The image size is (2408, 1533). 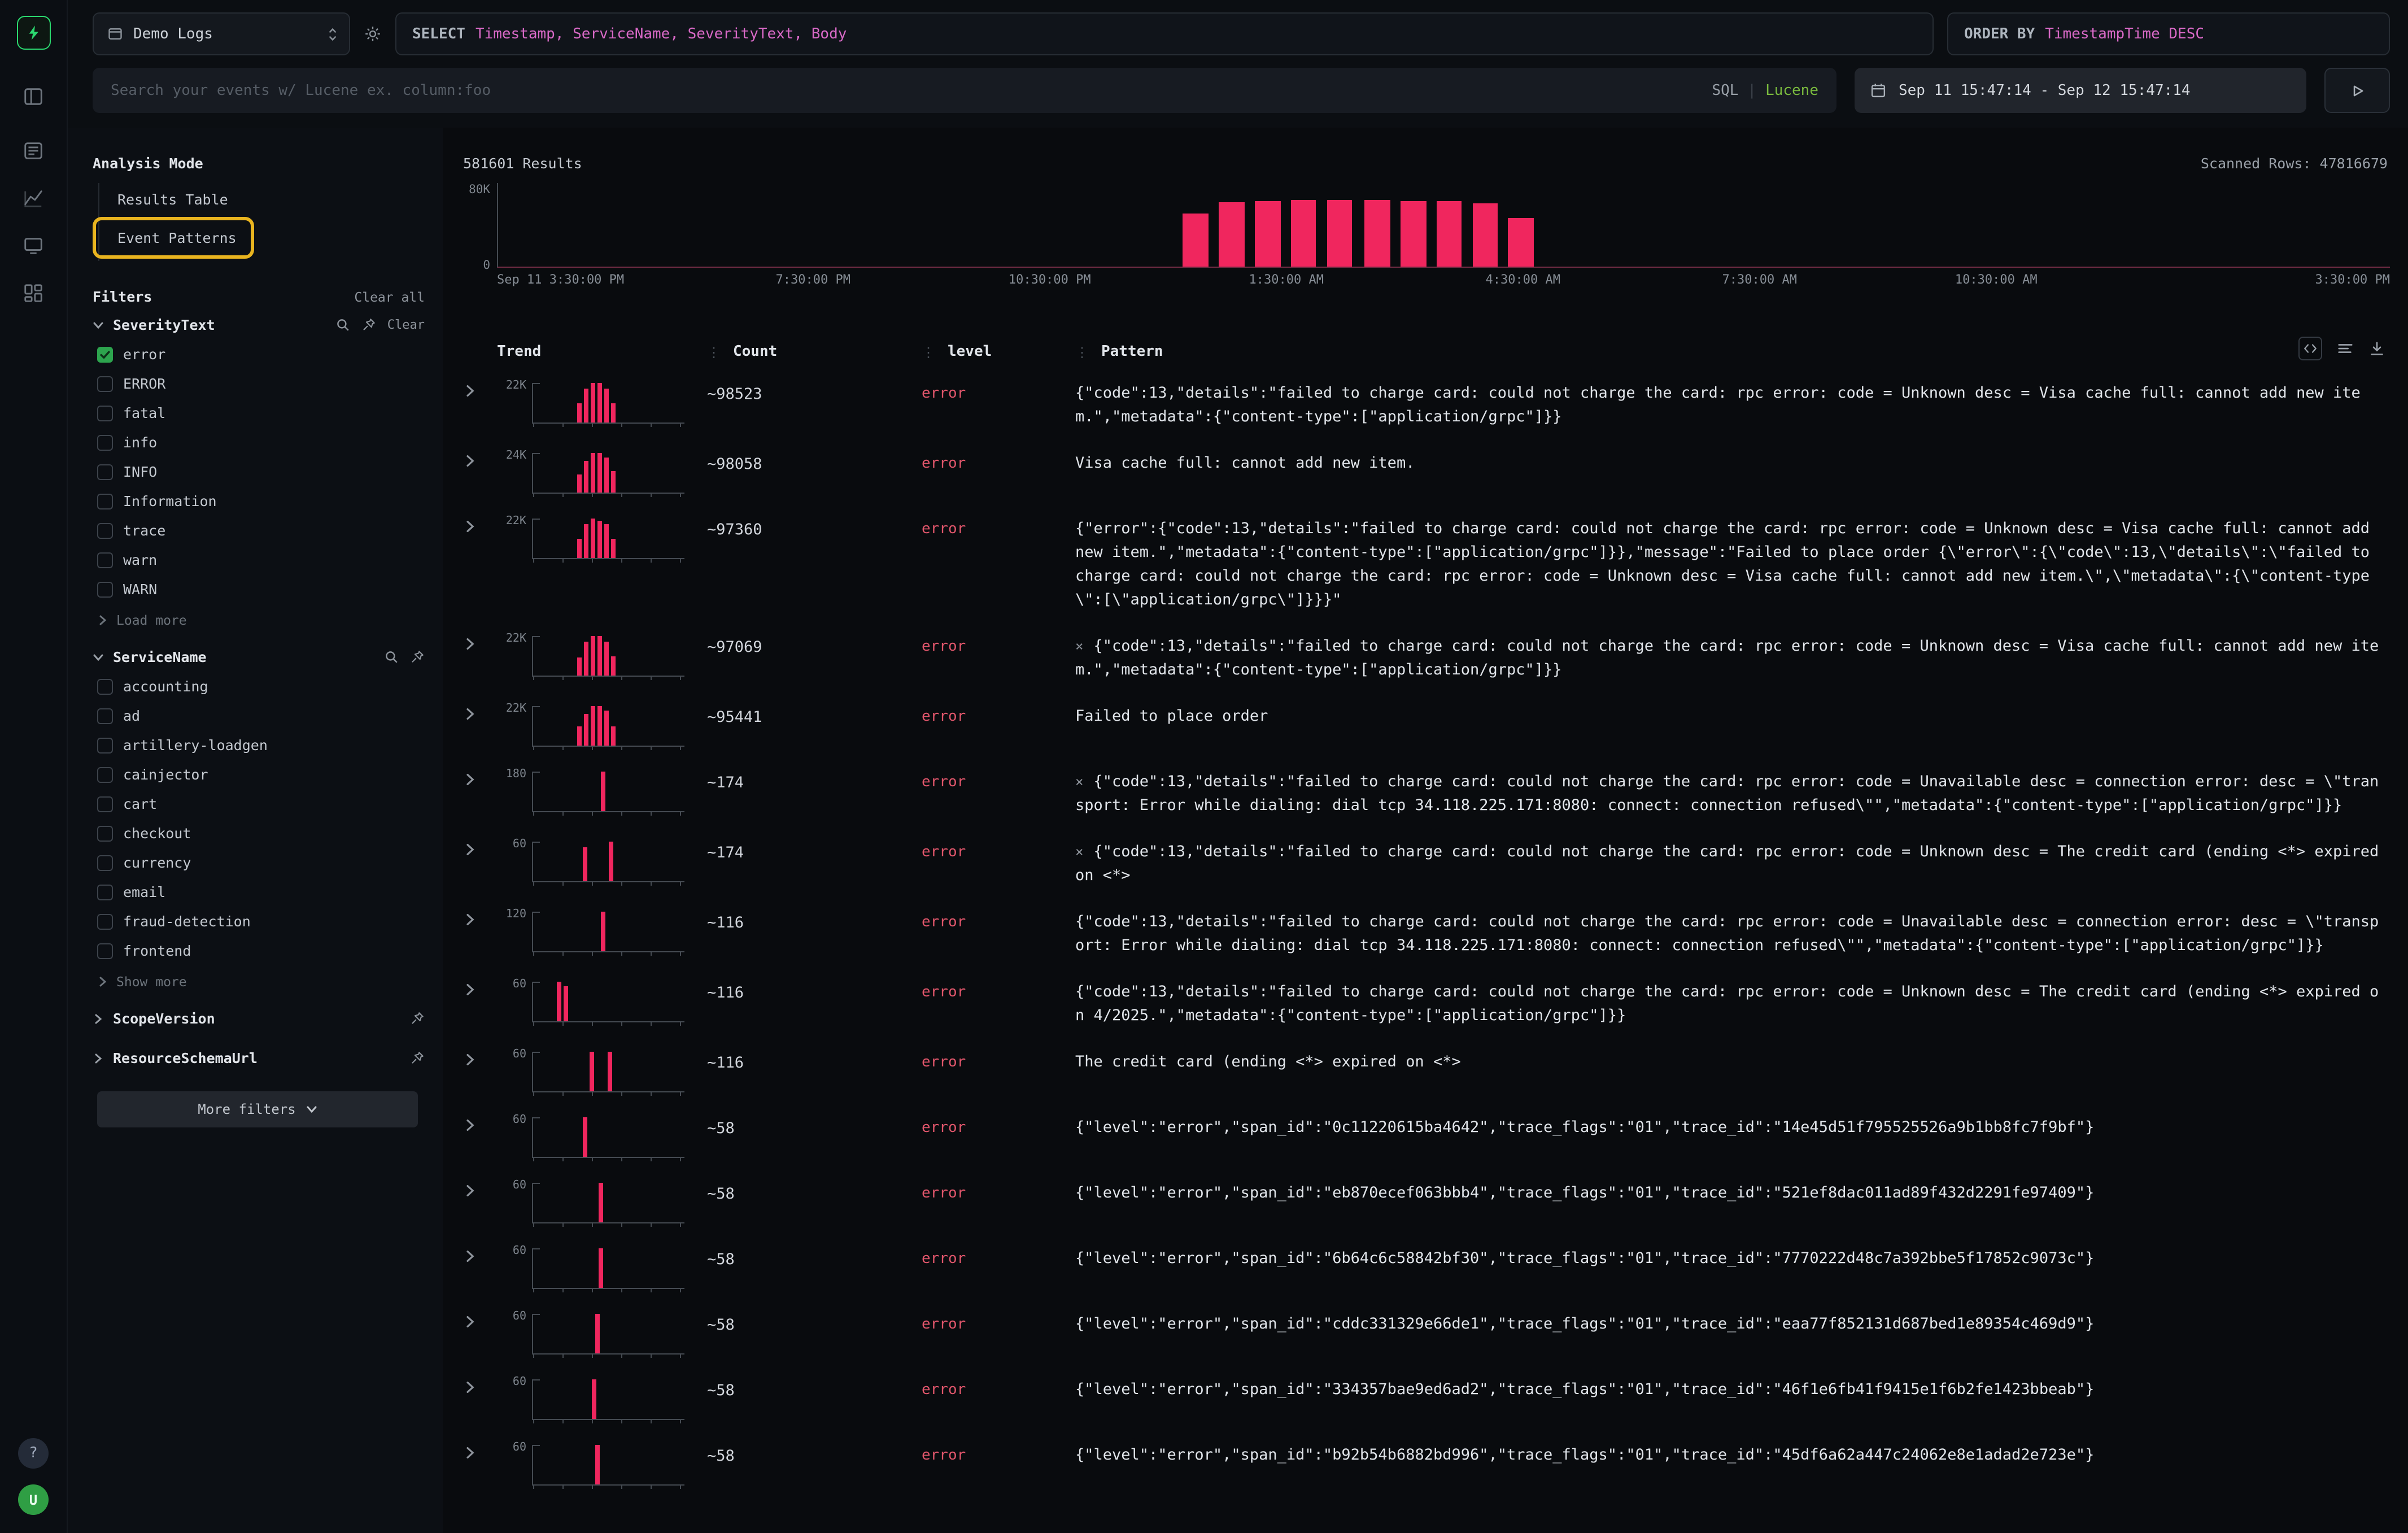 What do you see at coordinates (33, 150) in the screenshot?
I see `search-logs-icon` at bounding box center [33, 150].